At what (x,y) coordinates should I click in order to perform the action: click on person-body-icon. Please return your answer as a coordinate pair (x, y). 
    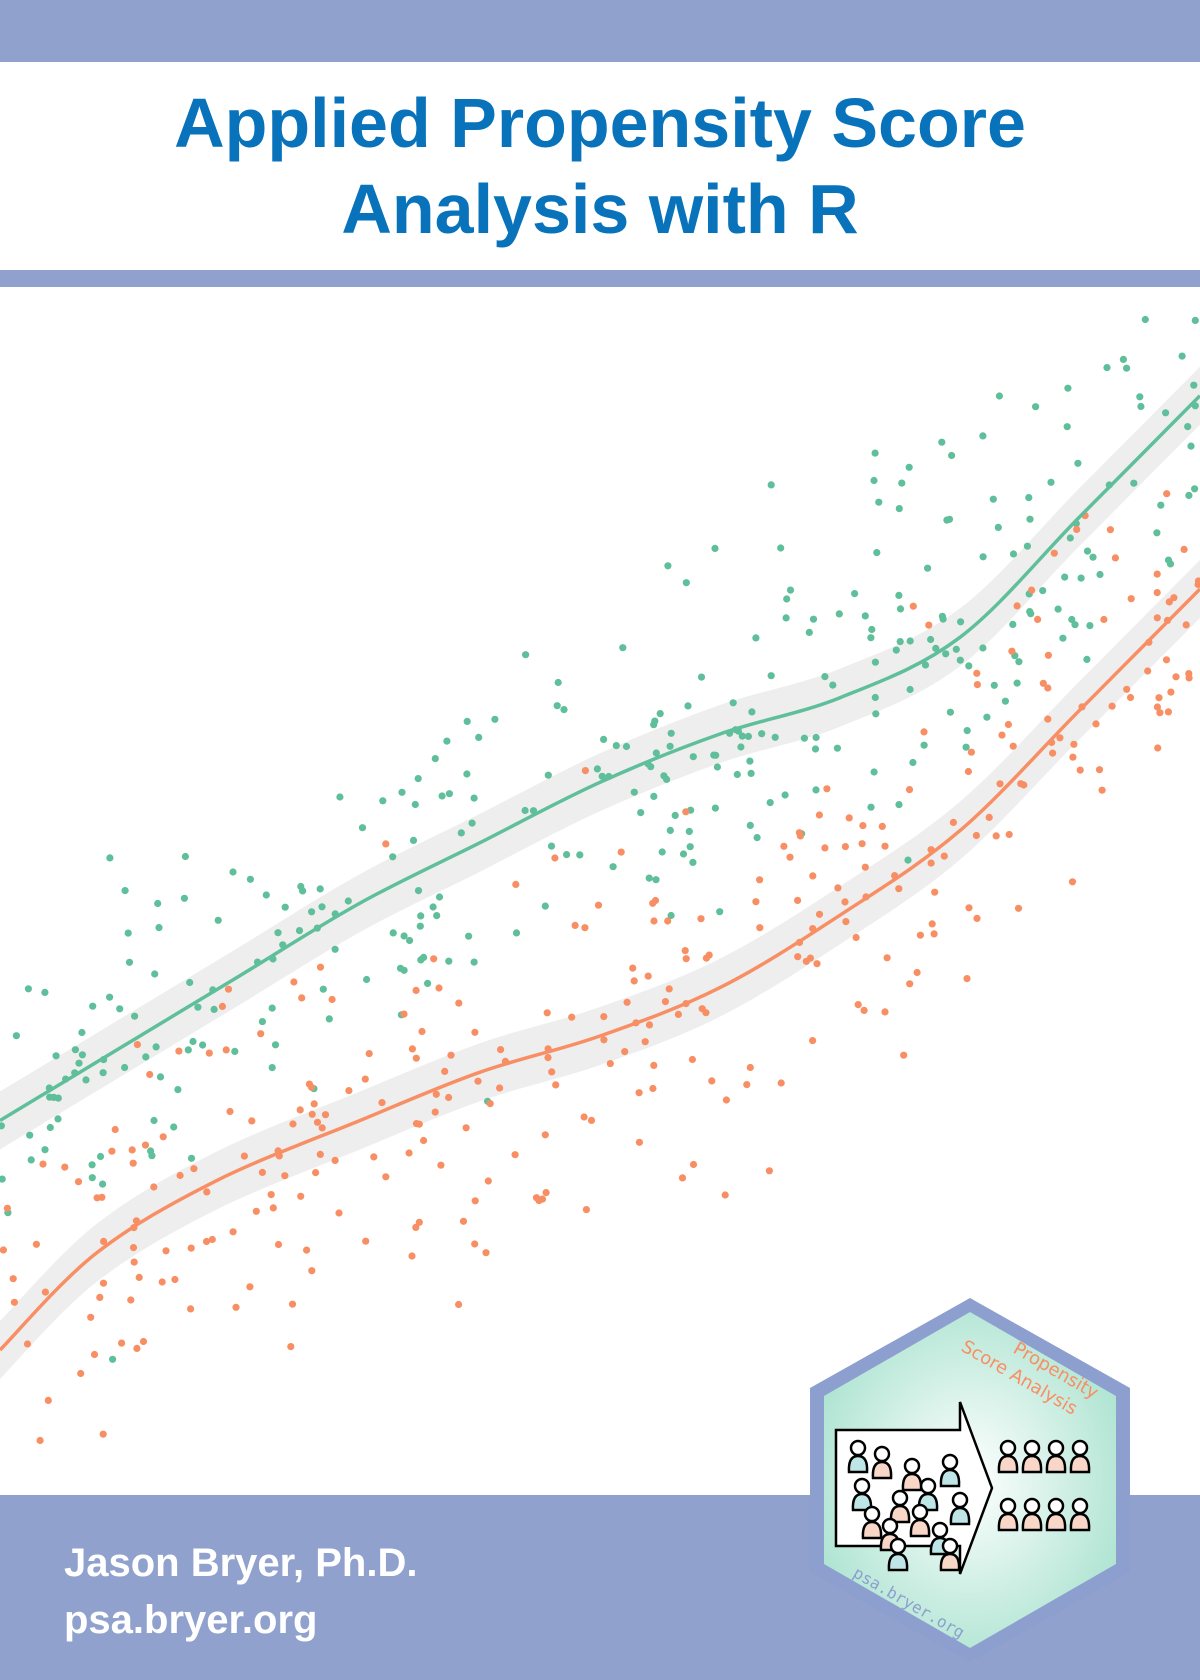
    Looking at the image, I should click on (1032, 1522).